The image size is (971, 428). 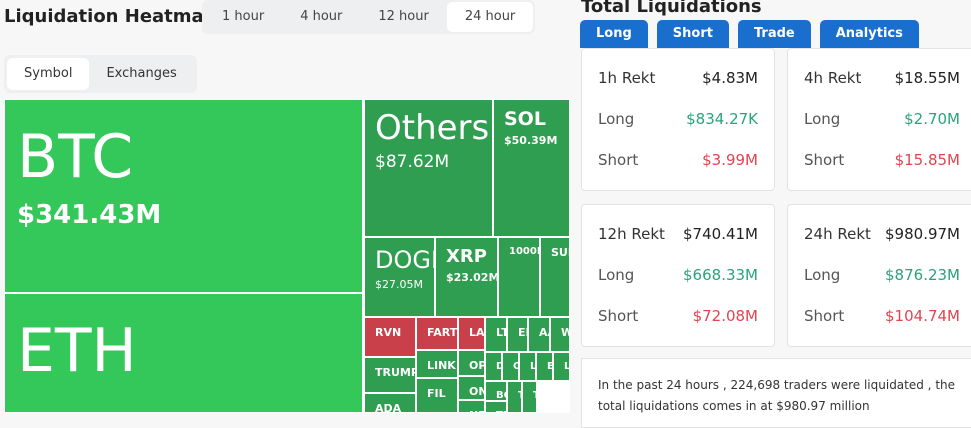 I want to click on treemap-cell: ON, so click(x=471, y=388).